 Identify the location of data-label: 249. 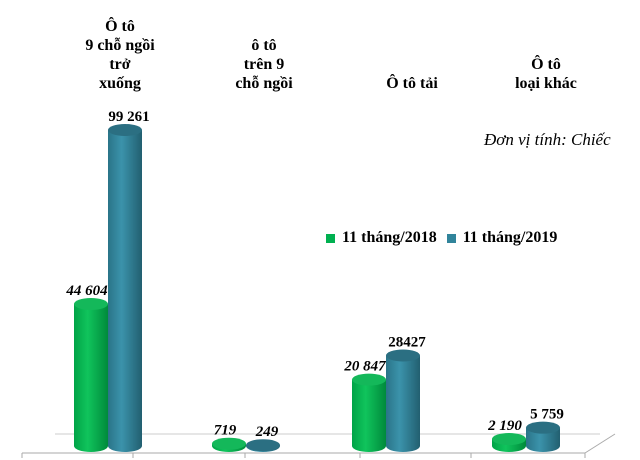
(267, 432).